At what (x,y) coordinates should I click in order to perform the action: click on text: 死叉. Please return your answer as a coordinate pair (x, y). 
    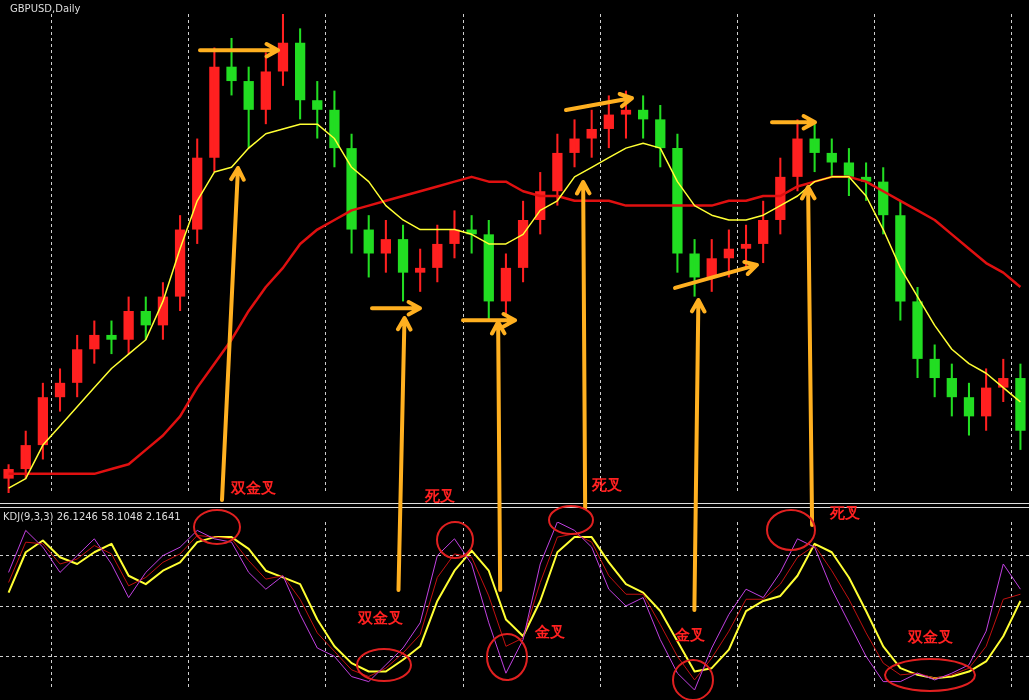
    Looking at the image, I should click on (845, 513).